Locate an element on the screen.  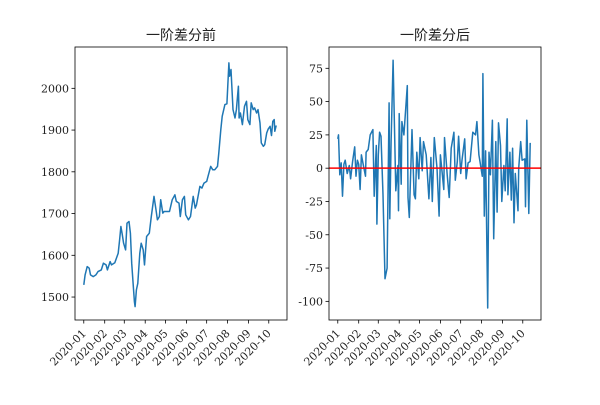
y-tick-label: -75 is located at coordinates (314, 268).